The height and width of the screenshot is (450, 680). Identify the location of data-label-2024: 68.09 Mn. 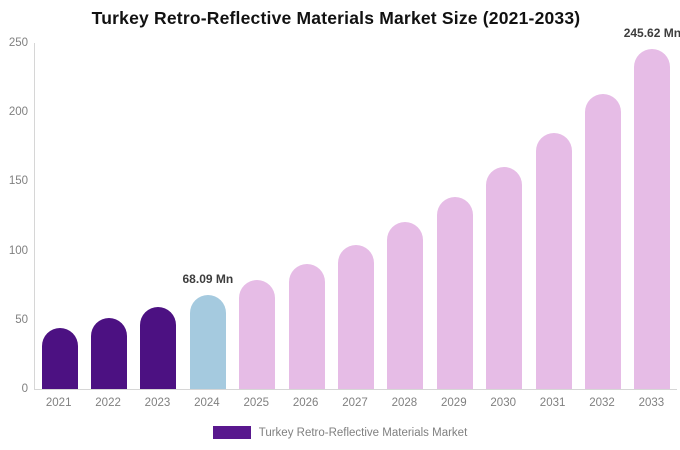
(208, 278).